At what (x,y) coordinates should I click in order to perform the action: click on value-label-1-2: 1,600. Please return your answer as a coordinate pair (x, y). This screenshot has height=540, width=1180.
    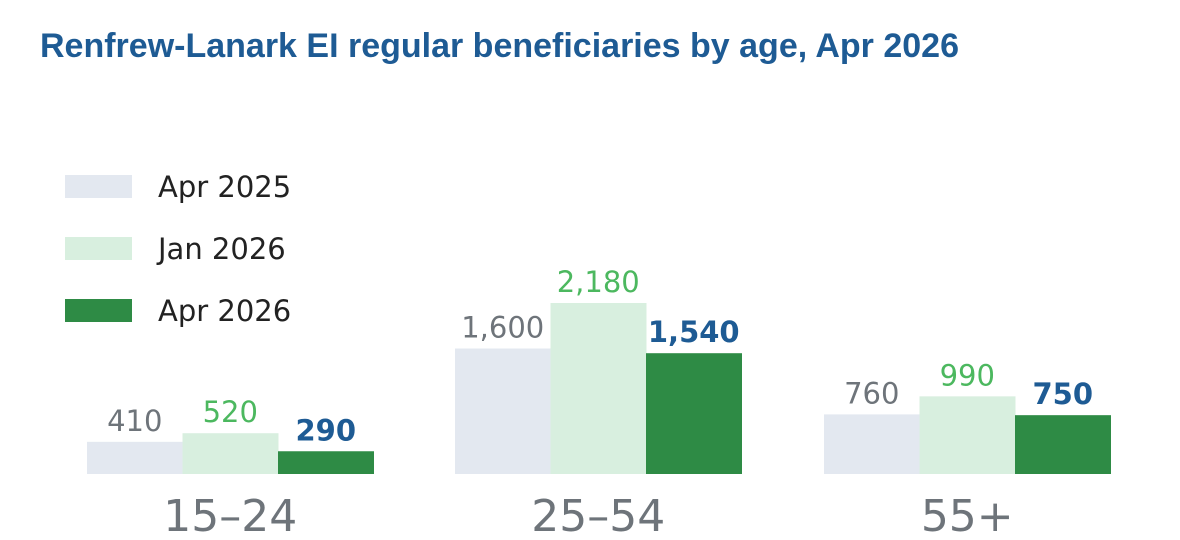
    Looking at the image, I should click on (502, 327).